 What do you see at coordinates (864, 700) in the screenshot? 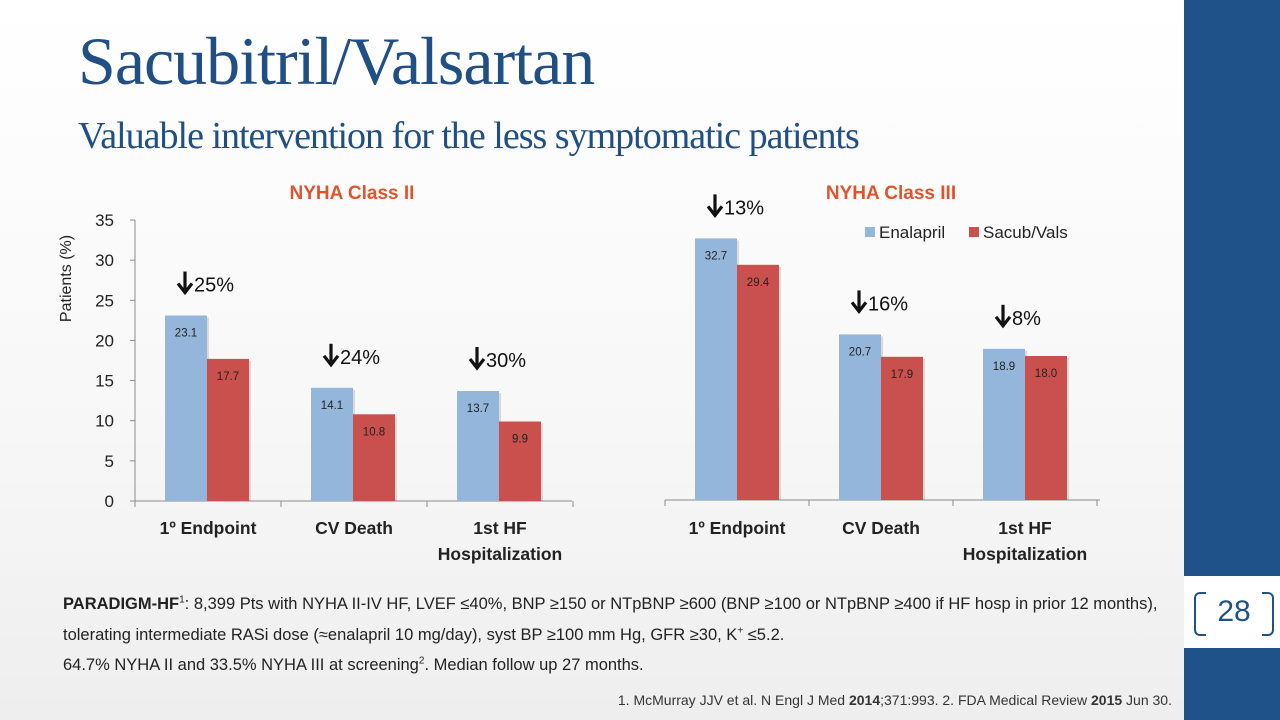
I see `reference-year: 2014` at bounding box center [864, 700].